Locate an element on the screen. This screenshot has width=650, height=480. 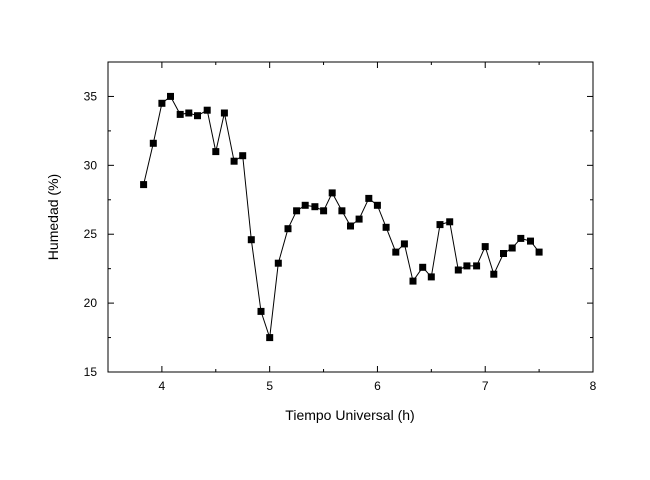
y-tick-label: 25 is located at coordinates (91, 234).